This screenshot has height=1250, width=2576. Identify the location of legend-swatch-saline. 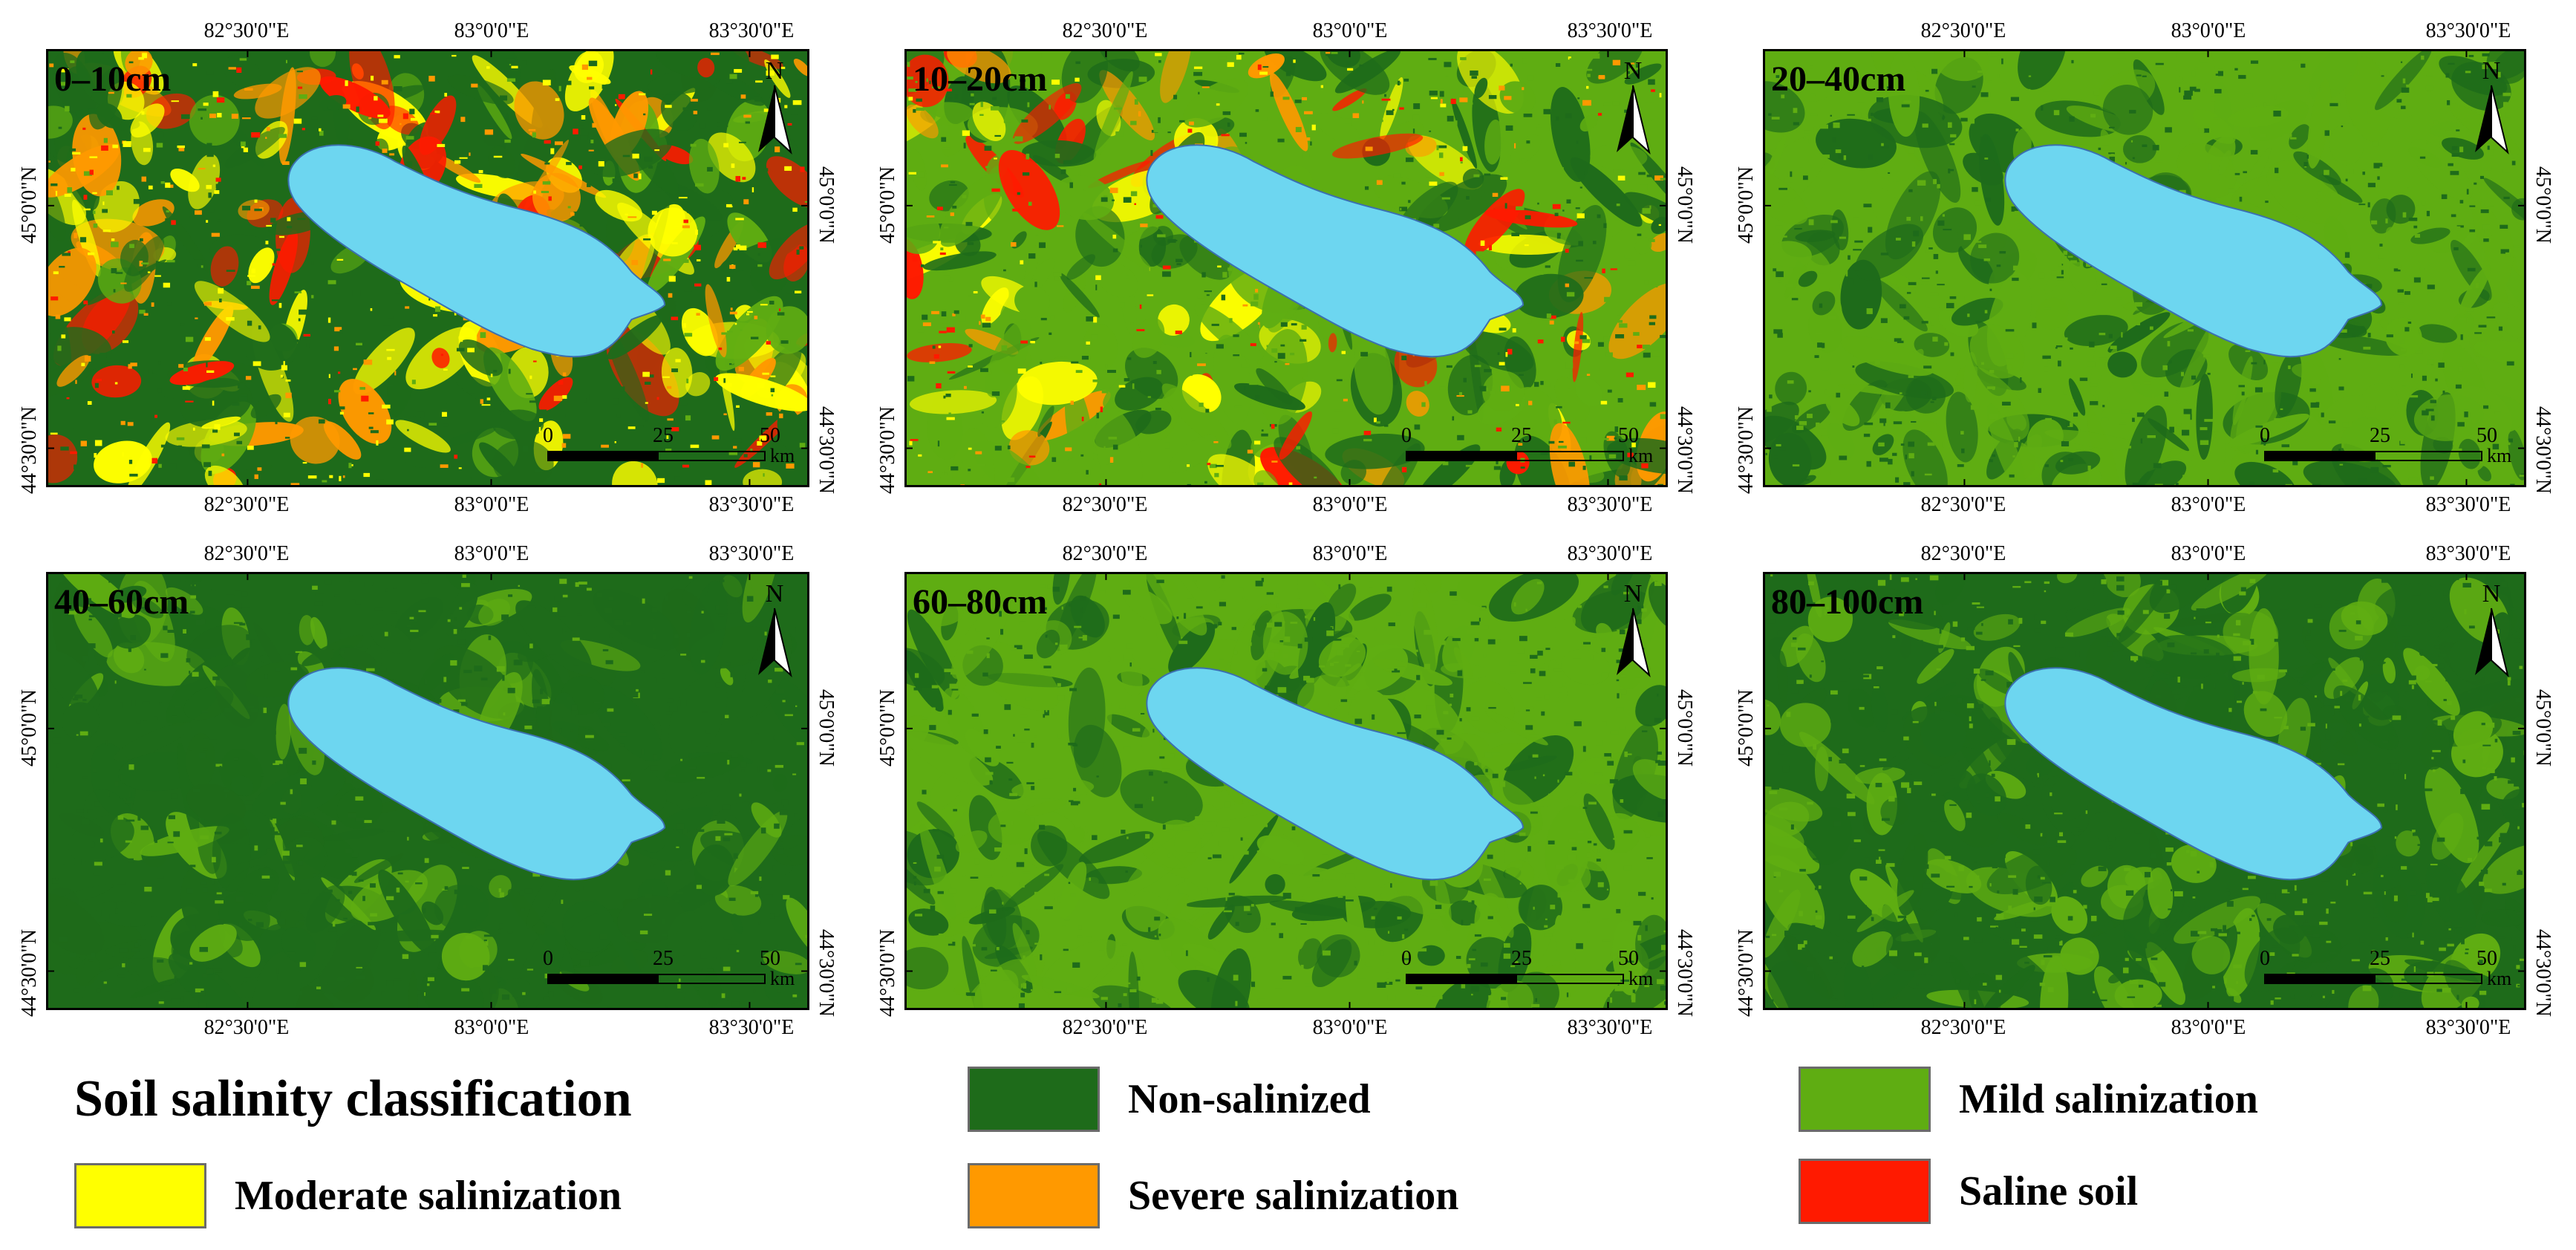
(1865, 1191).